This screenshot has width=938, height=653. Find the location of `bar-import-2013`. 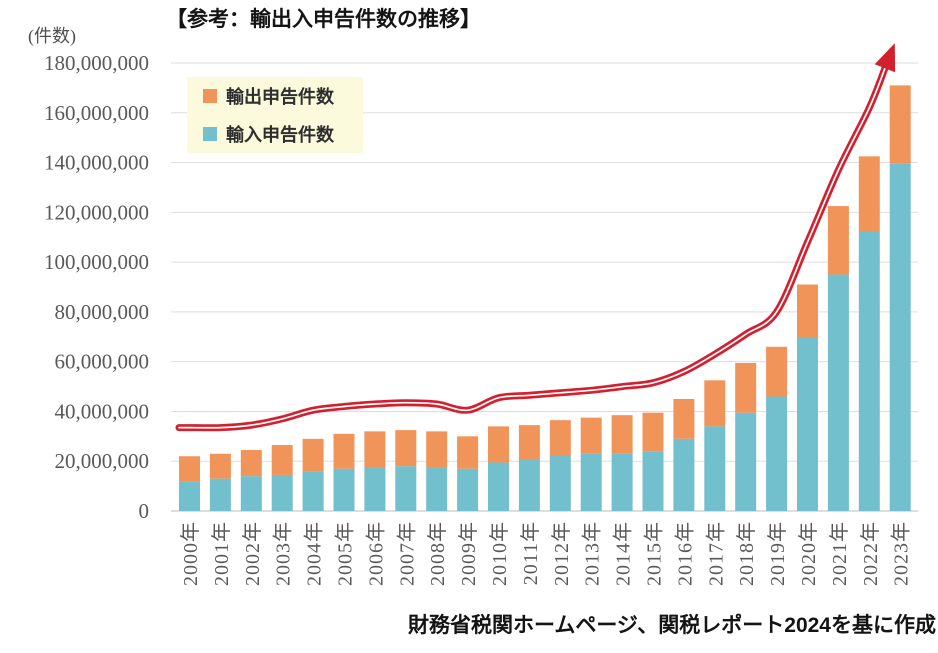

bar-import-2013 is located at coordinates (591, 482).